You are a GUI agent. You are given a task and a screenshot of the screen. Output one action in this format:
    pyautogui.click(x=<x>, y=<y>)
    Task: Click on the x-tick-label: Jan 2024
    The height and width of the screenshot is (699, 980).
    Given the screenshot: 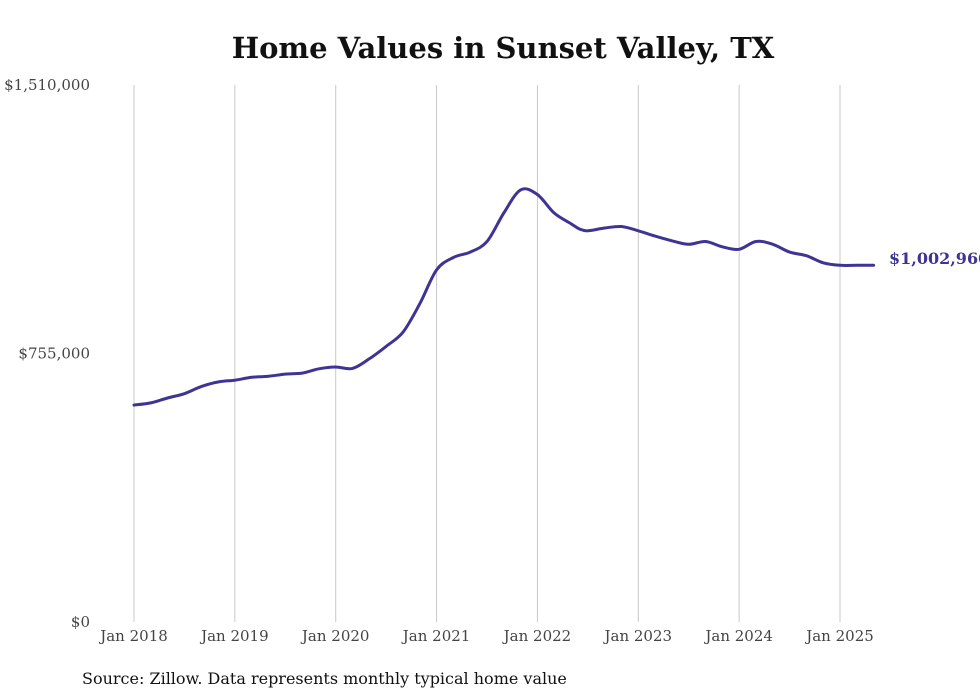 What is the action you would take?
    pyautogui.click(x=738, y=636)
    